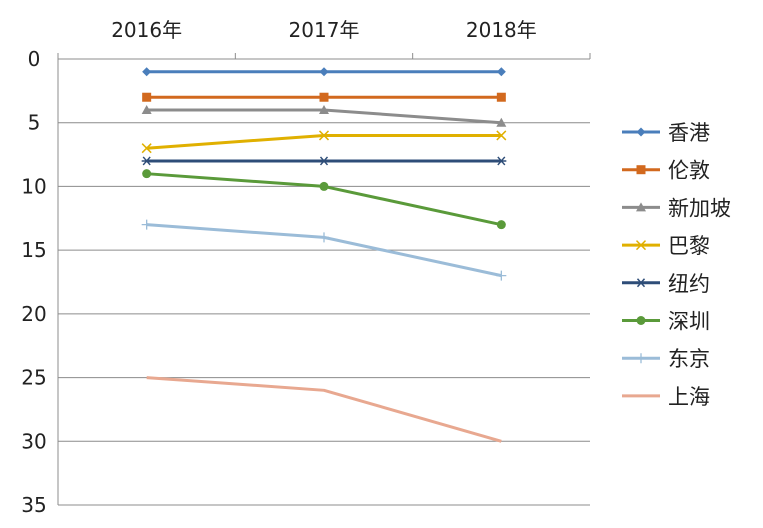 The width and height of the screenshot is (763, 528). I want to click on legend-item: 伦敦, so click(666, 171).